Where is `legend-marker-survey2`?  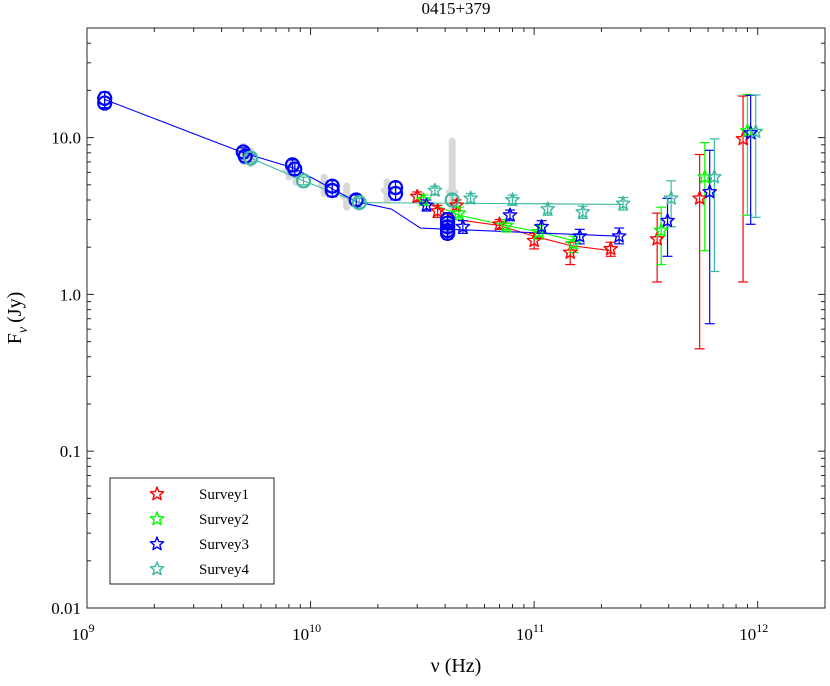
legend-marker-survey2 is located at coordinates (157, 518).